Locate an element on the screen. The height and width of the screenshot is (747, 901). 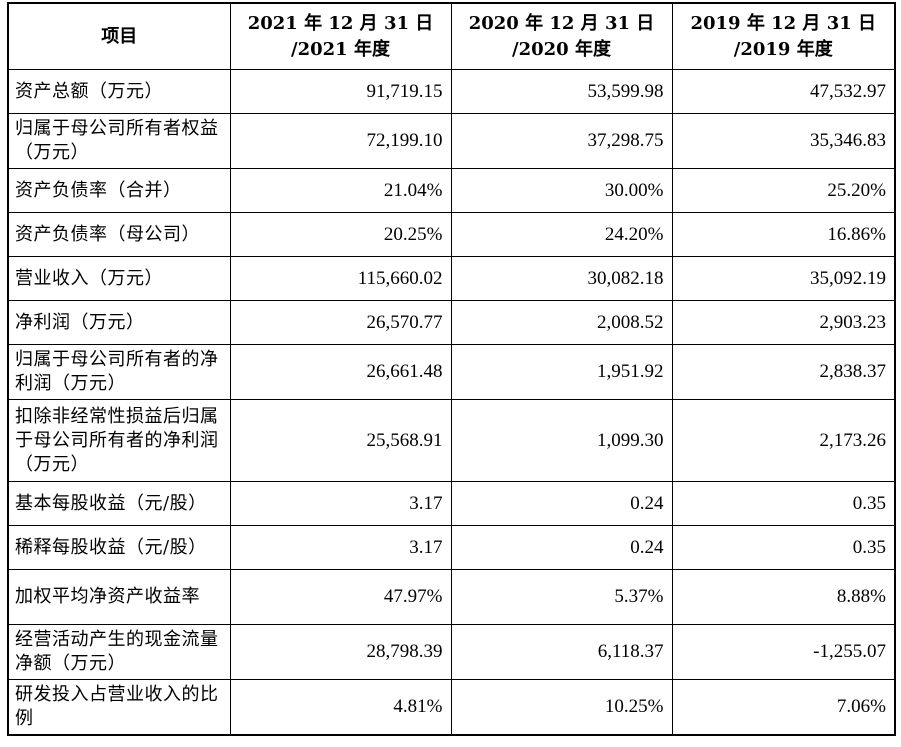
cell-2019: -1,255.07 is located at coordinates (783, 652).